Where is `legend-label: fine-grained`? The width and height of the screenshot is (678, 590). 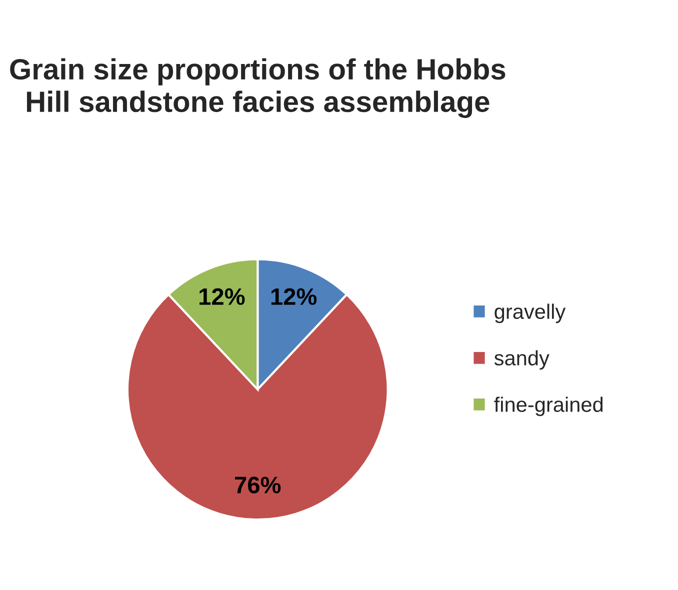 legend-label: fine-grained is located at coordinates (548, 406).